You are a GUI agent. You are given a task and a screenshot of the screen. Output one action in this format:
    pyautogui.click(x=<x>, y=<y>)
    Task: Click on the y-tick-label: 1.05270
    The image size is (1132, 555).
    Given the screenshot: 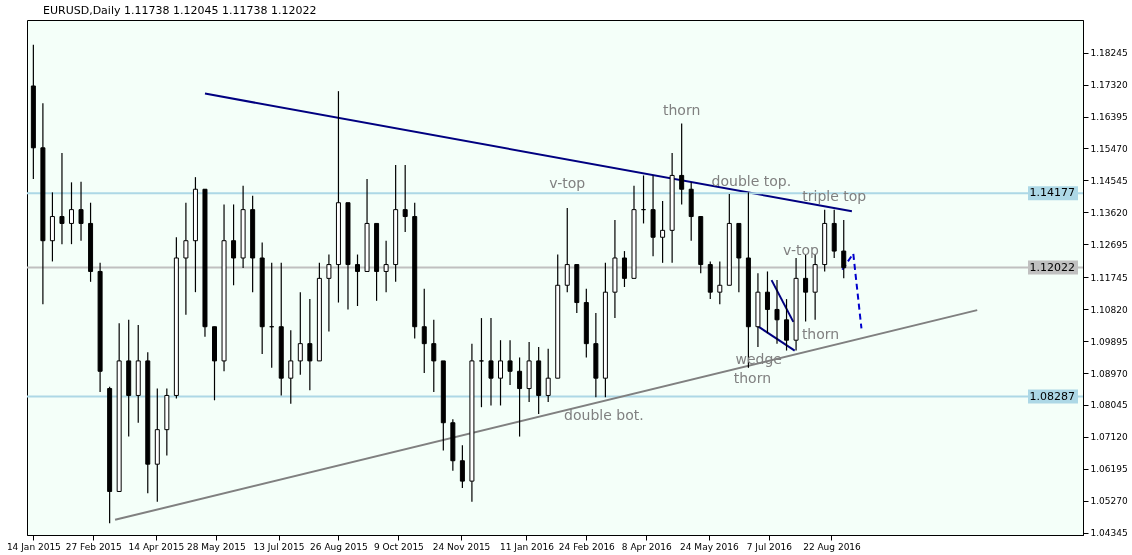 What is the action you would take?
    pyautogui.click(x=1109, y=501)
    